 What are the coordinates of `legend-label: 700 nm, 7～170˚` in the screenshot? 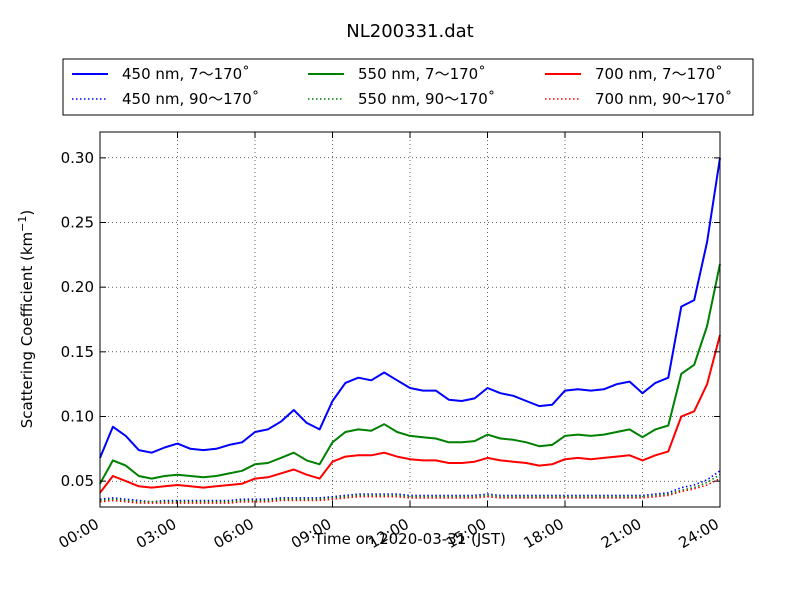 It's located at (659, 74).